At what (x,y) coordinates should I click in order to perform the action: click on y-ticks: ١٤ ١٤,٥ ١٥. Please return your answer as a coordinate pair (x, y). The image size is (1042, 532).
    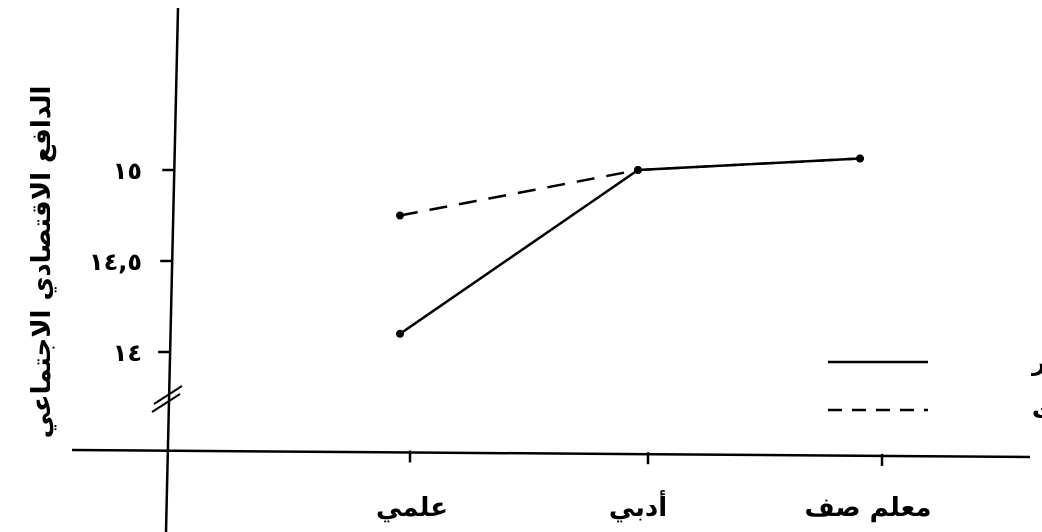
    Looking at the image, I should click on (132, 262).